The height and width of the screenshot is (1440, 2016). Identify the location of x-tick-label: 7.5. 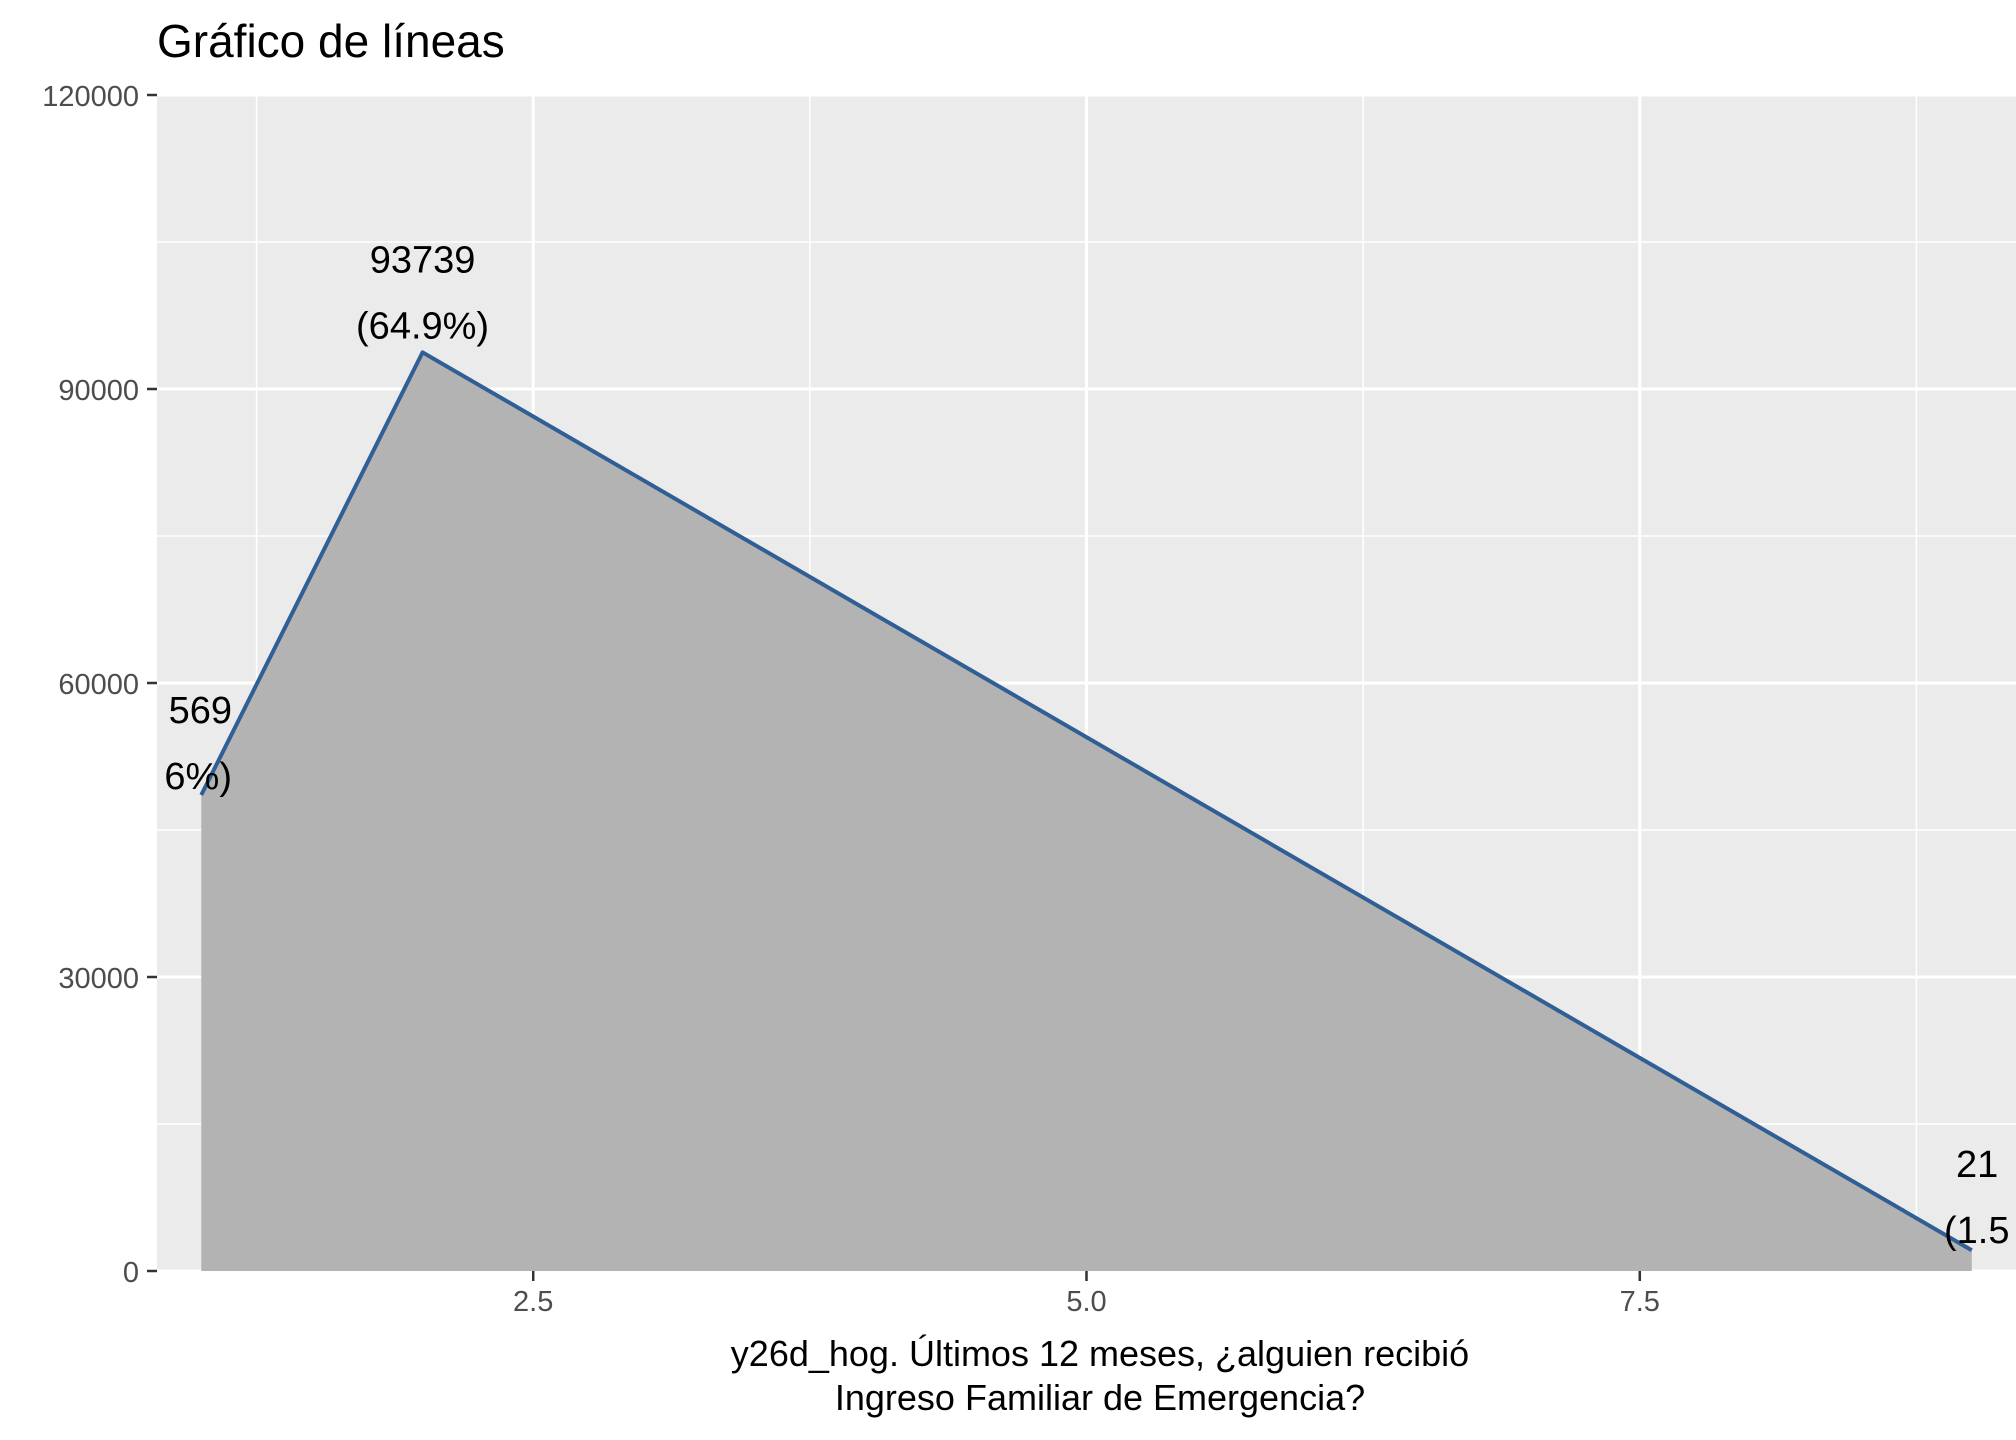
(1640, 1302).